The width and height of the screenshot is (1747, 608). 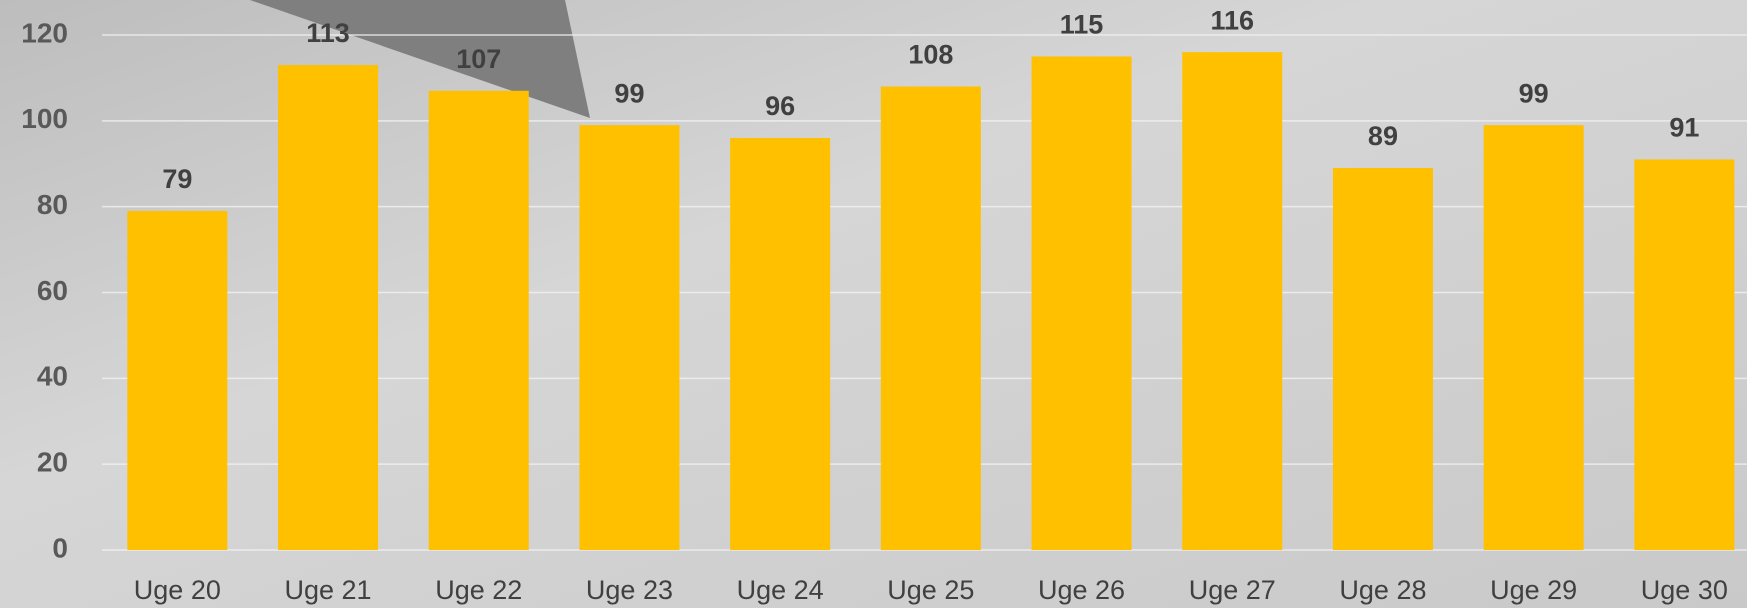 I want to click on x-tick-label: Uge 25, so click(x=930, y=590).